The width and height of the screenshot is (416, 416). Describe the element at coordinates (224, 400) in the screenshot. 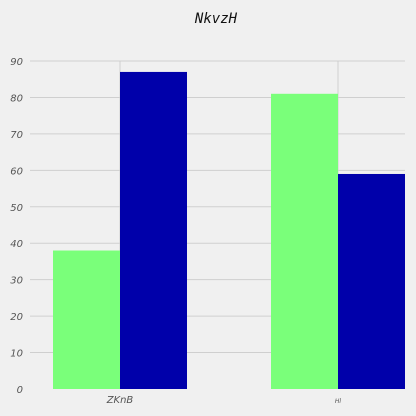

I see `x-axis-ticks: ZKnB Hl` at that location.